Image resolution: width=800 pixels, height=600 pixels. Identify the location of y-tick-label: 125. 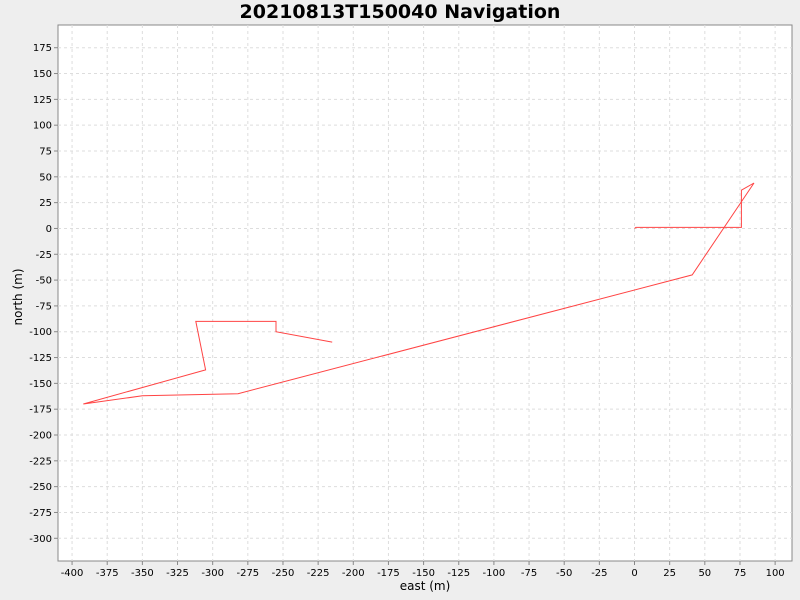
(42, 100).